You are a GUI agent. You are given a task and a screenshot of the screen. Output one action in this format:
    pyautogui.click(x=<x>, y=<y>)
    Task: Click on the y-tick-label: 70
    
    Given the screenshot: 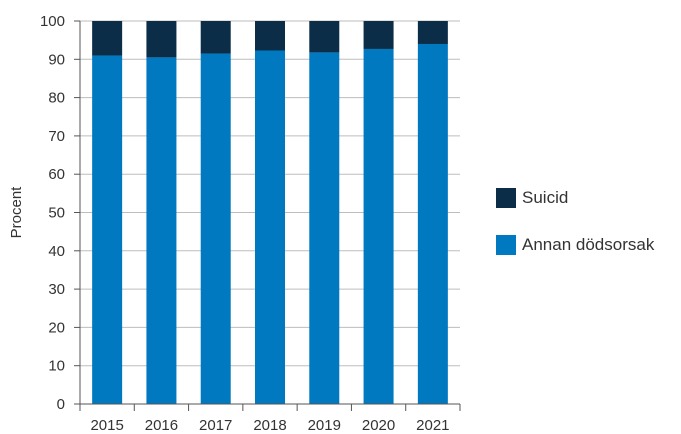 What is the action you would take?
    pyautogui.click(x=56, y=136)
    